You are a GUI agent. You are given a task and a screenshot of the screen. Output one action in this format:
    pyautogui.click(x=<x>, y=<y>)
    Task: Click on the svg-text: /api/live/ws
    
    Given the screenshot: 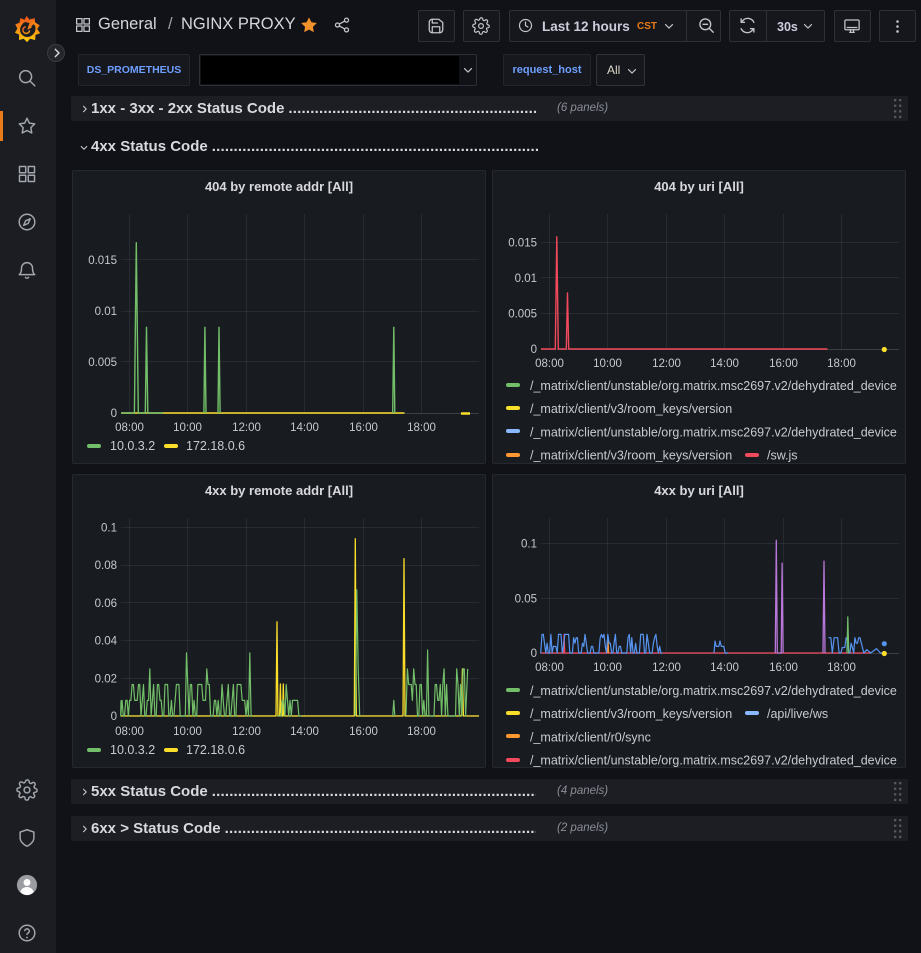 What is the action you would take?
    pyautogui.click(x=797, y=714)
    